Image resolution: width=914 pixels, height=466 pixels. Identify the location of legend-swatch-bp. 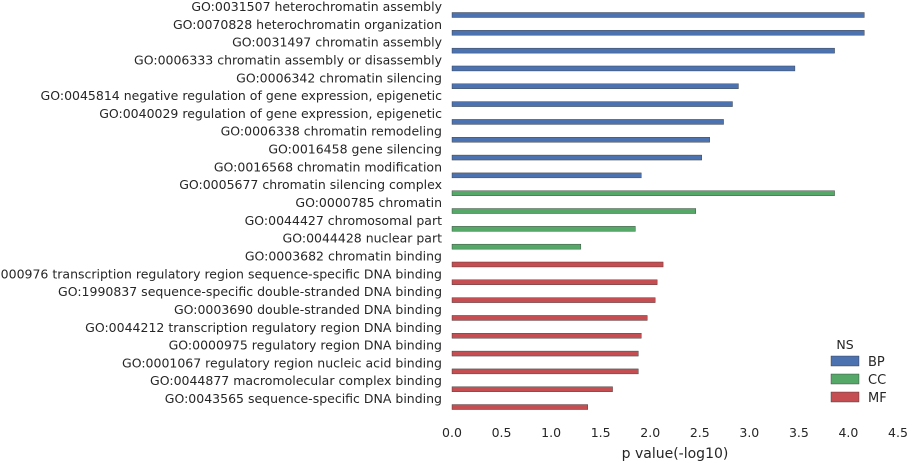
(845, 361).